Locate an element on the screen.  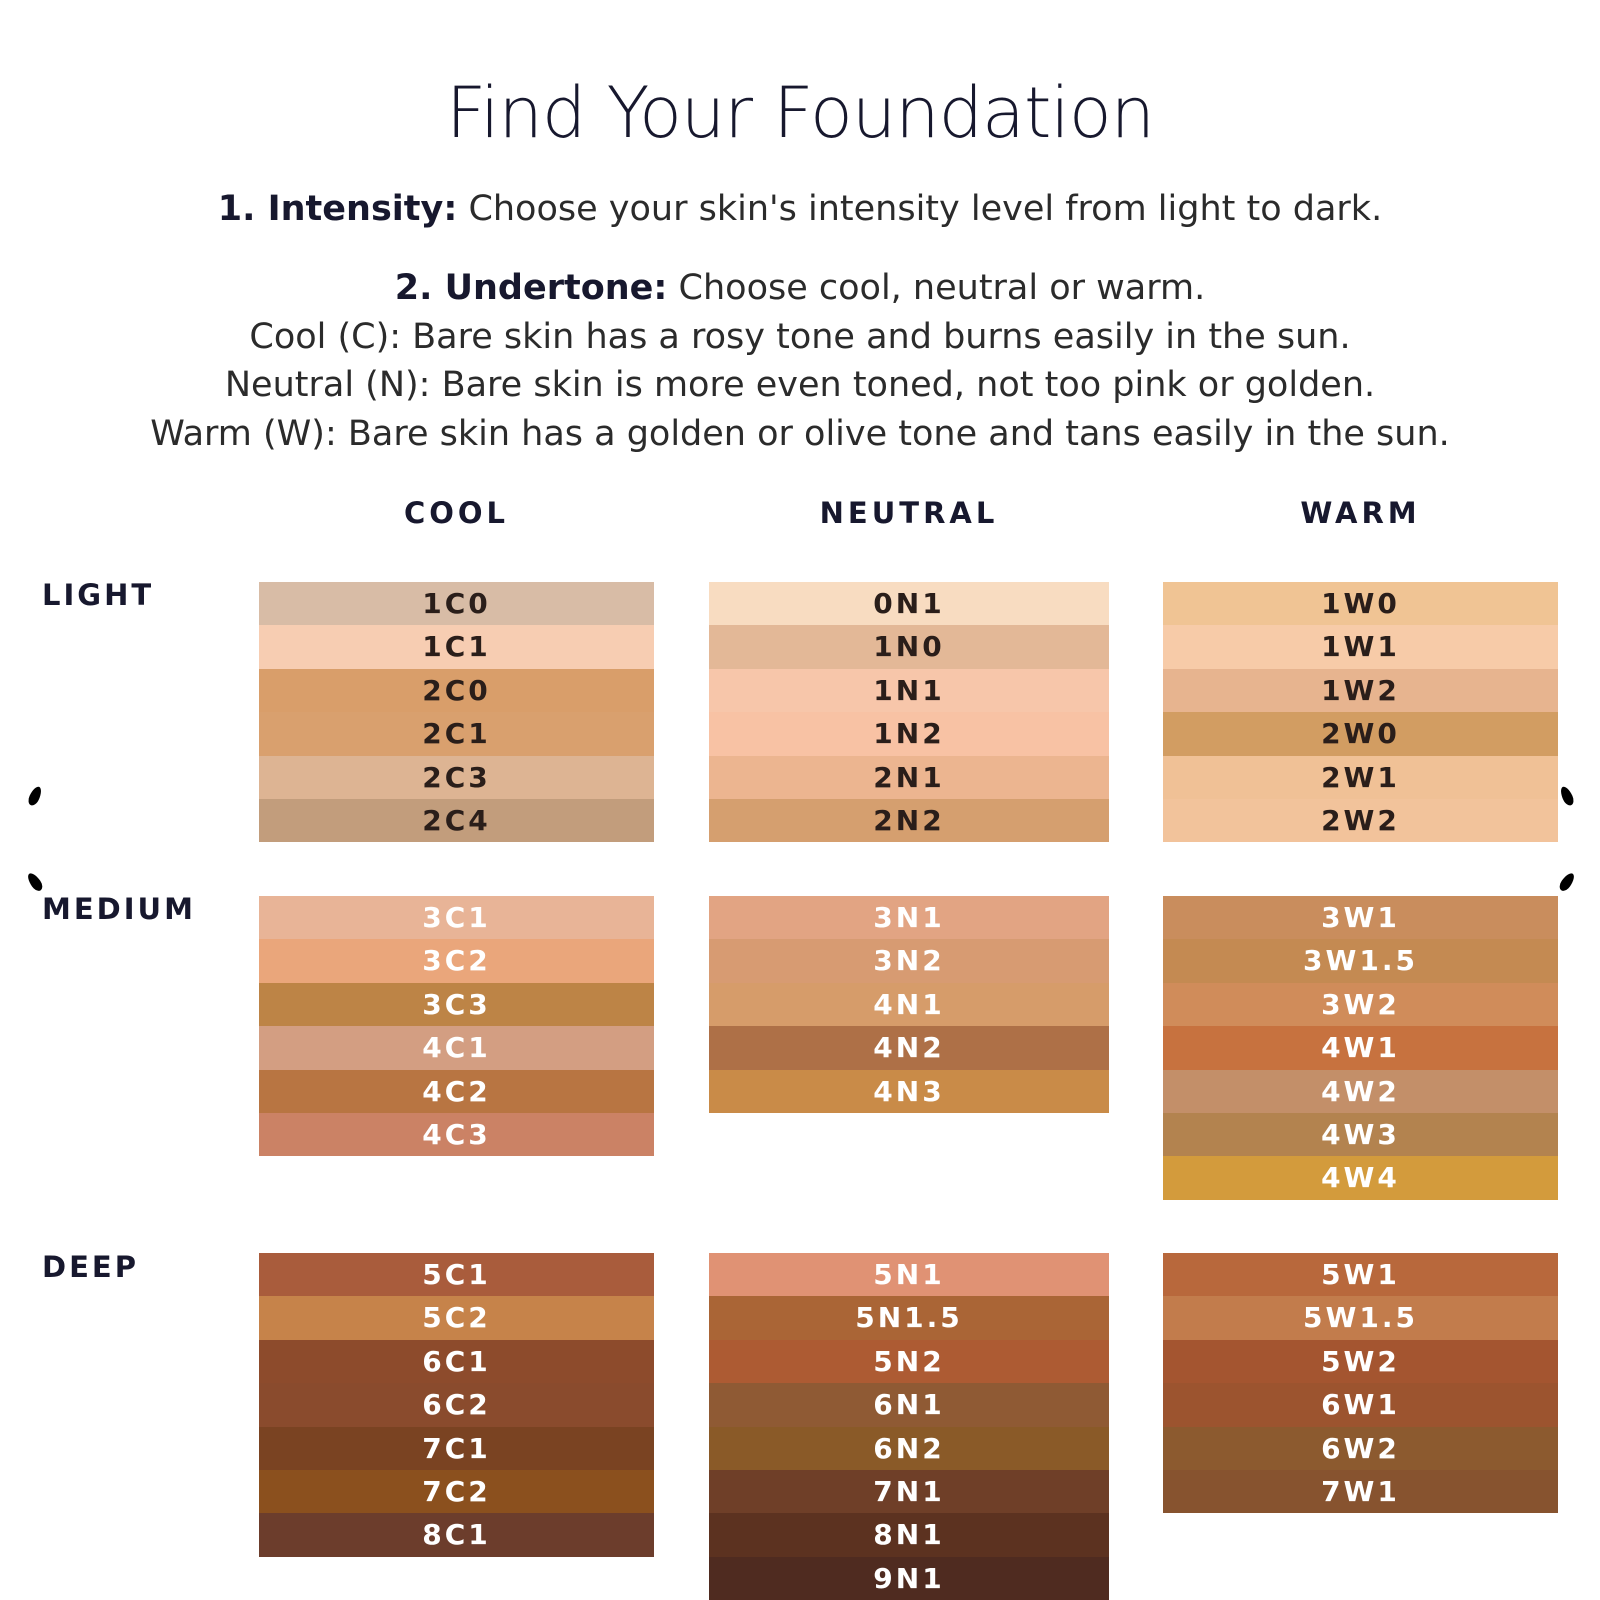
swatch-group-deep-warm: 5W1 5W1.5 5W2 6W1 6W2 7W1 is located at coordinates (1360, 1383).